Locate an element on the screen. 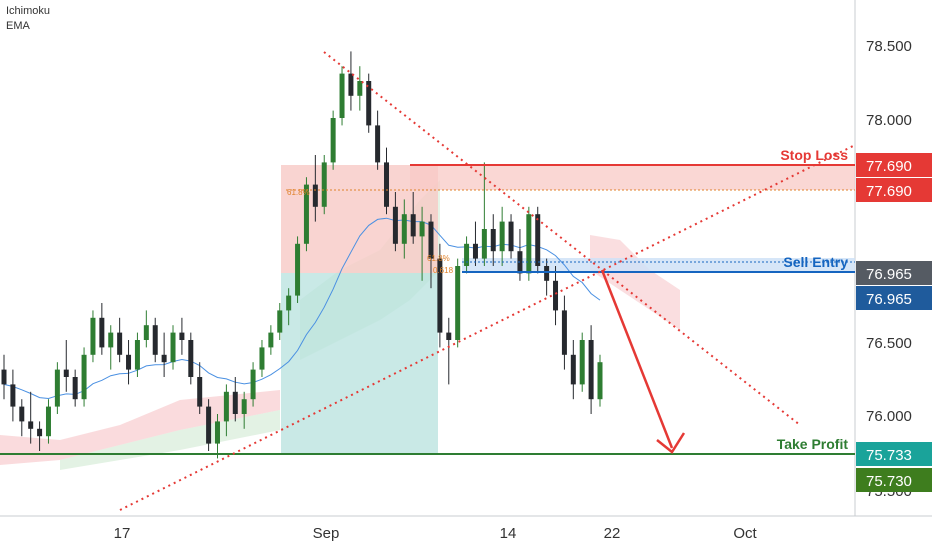  sell-entry-zone is located at coordinates (658, 265).